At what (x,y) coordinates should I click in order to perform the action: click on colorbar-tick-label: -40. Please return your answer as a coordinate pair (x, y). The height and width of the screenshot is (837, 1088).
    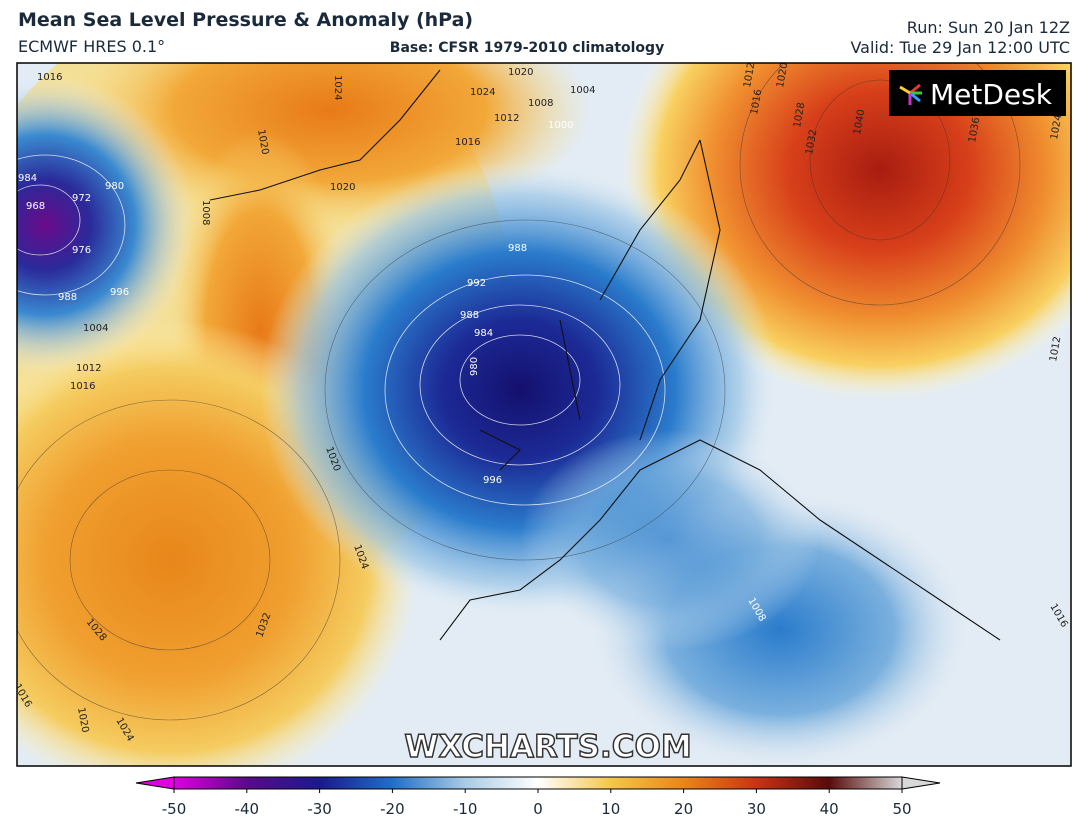
    Looking at the image, I should click on (247, 809).